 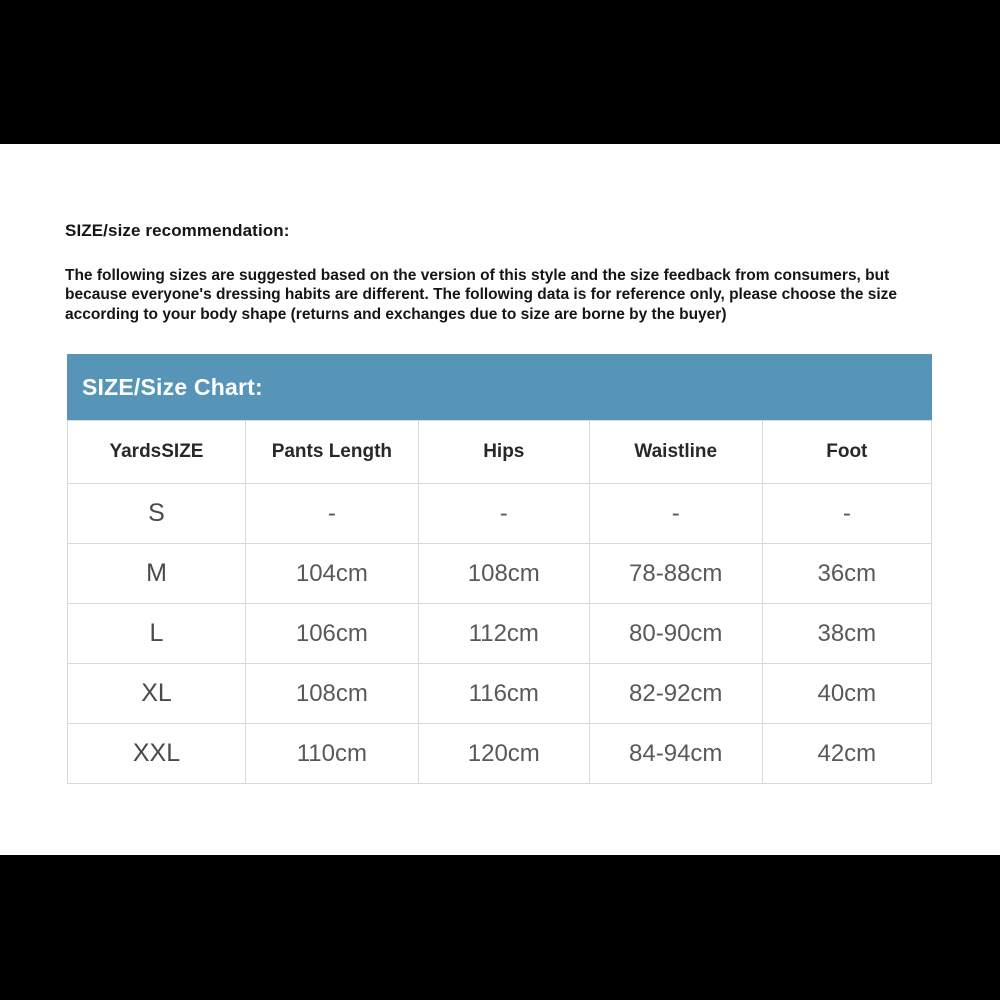 I want to click on cell-pants-length: 110cm, so click(x=331, y=753).